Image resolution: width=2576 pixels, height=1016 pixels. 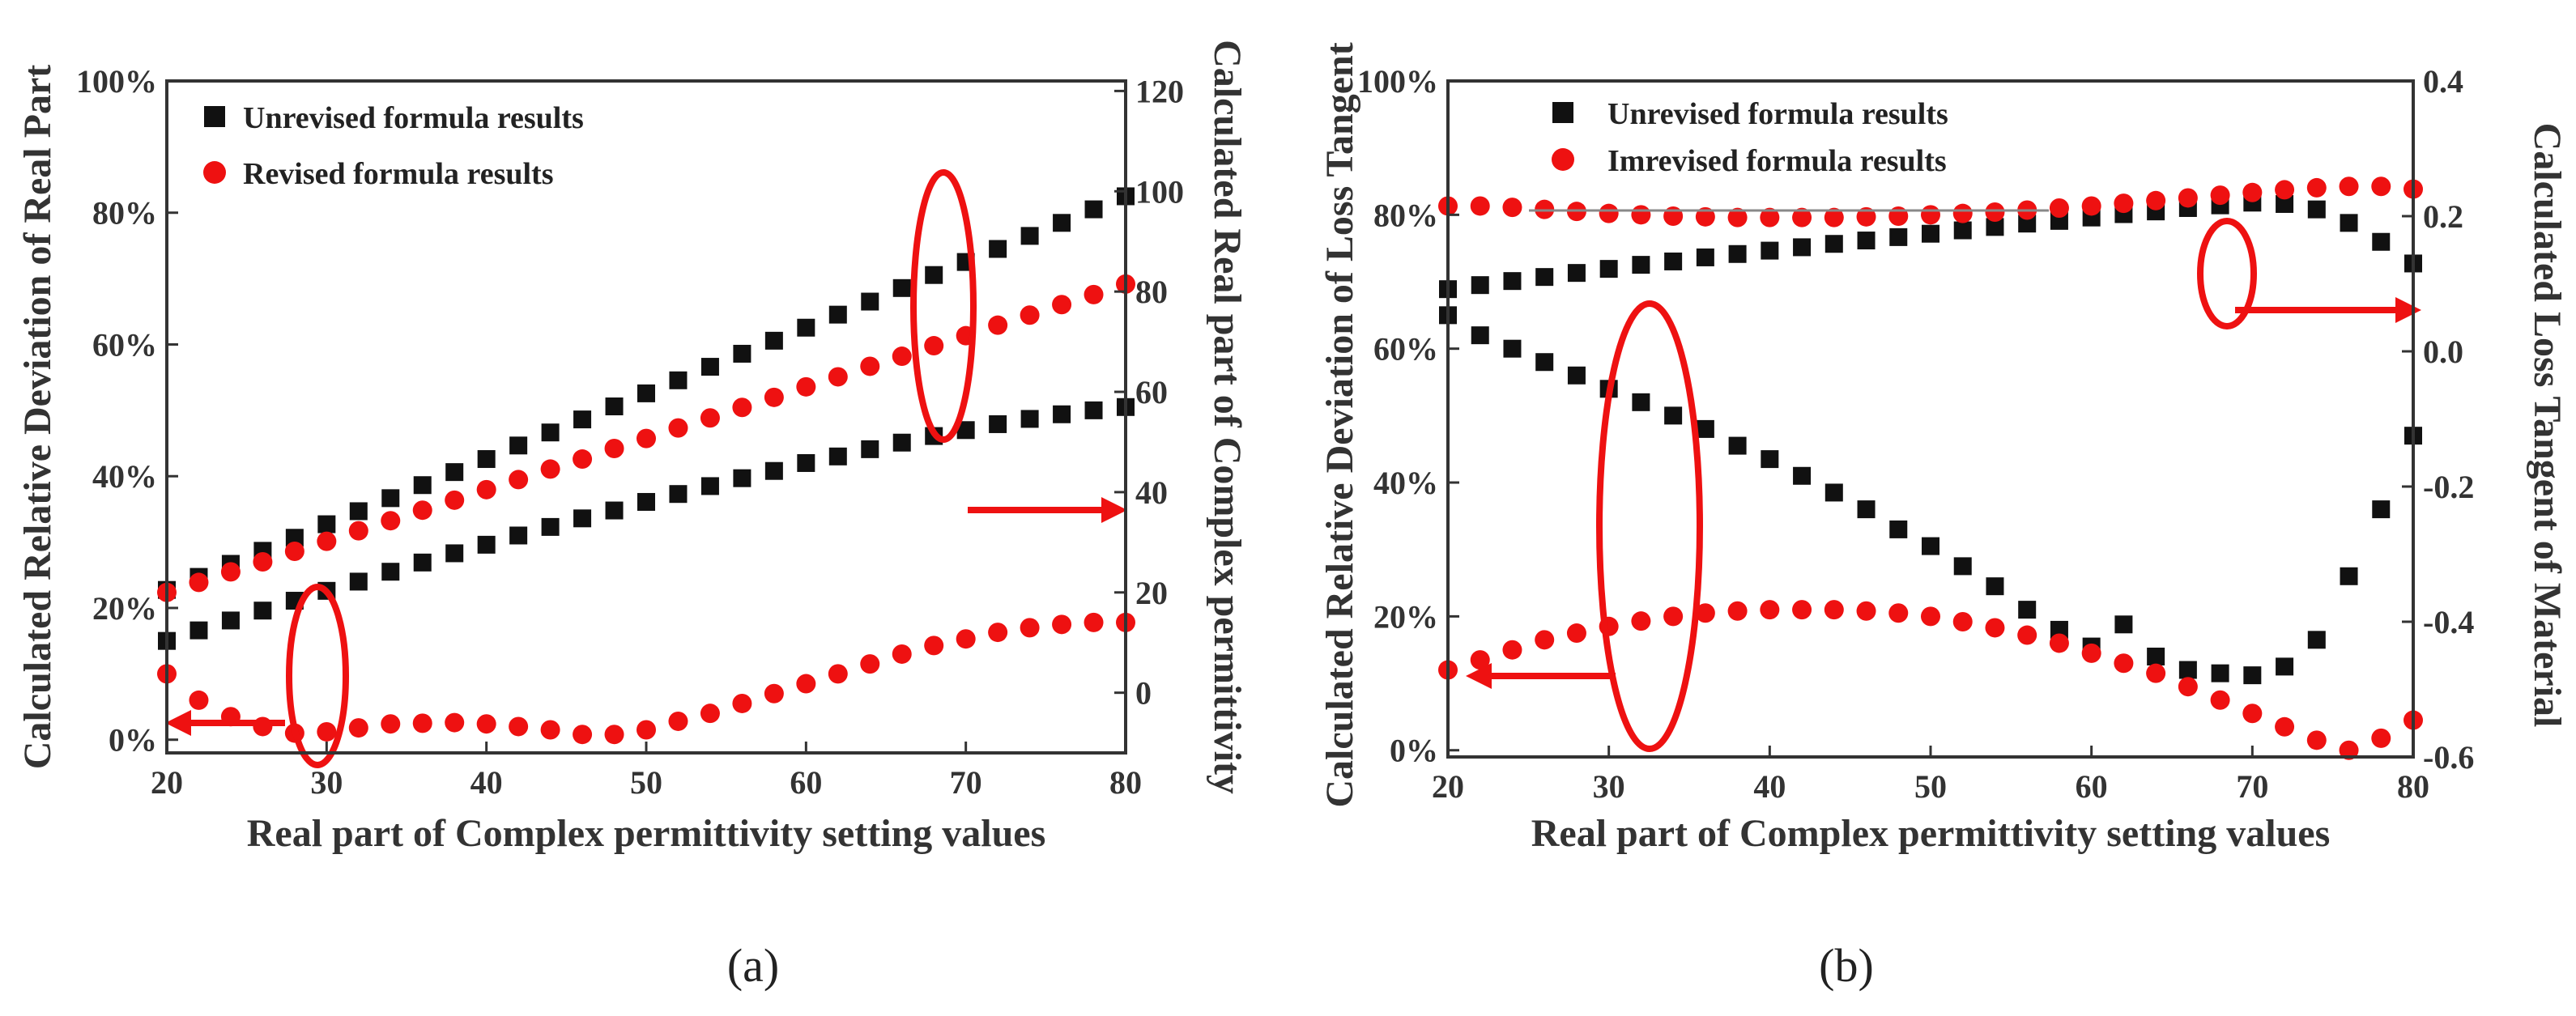 I want to click on x-tick-label: 30, so click(x=1609, y=786).